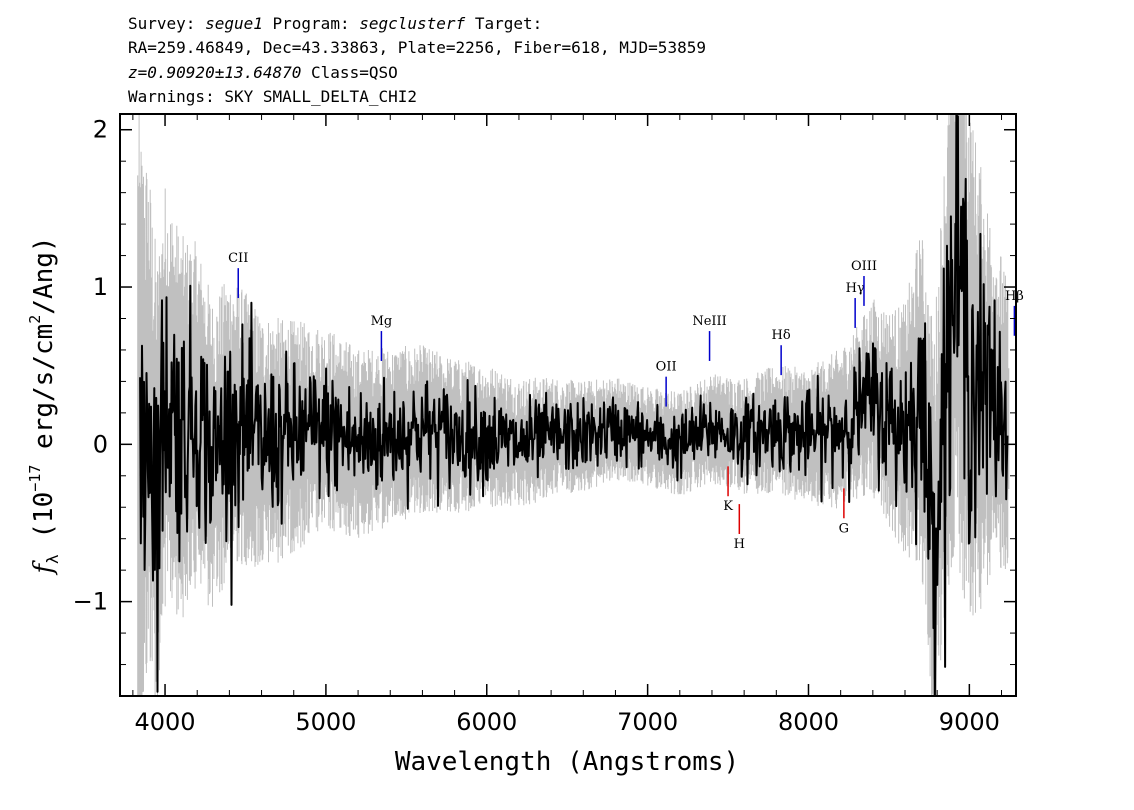 The height and width of the screenshot is (810, 1134). I want to click on redshift-value: z=0.90920±13.64870, so click(215, 72).